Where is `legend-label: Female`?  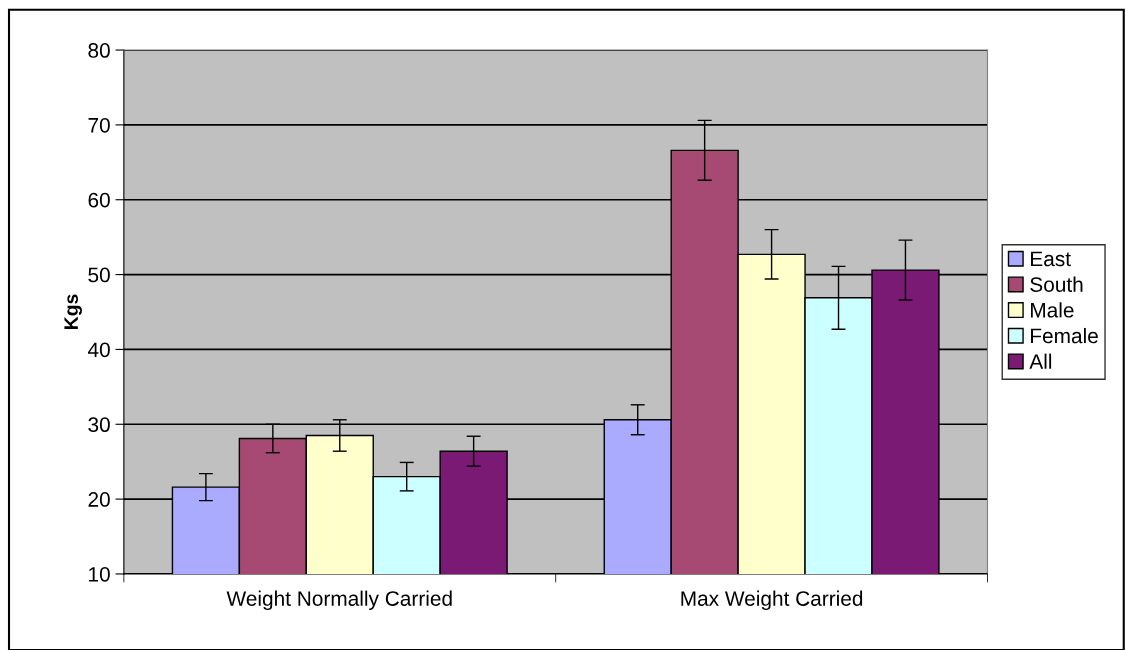 legend-label: Female is located at coordinates (1064, 335).